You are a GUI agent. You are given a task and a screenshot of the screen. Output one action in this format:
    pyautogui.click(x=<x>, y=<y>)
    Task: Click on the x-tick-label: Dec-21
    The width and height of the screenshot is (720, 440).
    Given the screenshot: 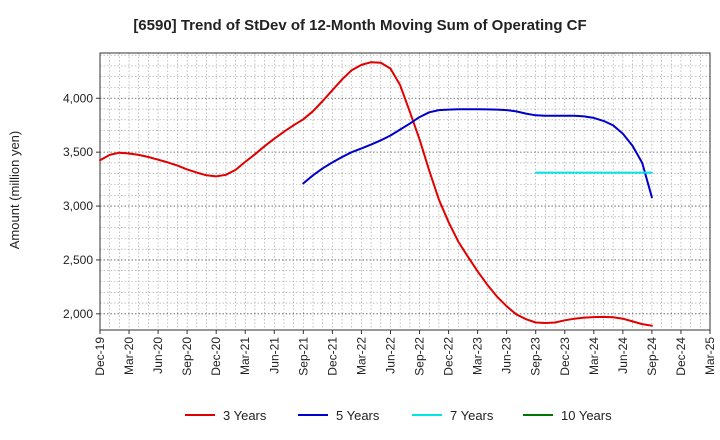 What is the action you would take?
    pyautogui.click(x=332, y=356)
    